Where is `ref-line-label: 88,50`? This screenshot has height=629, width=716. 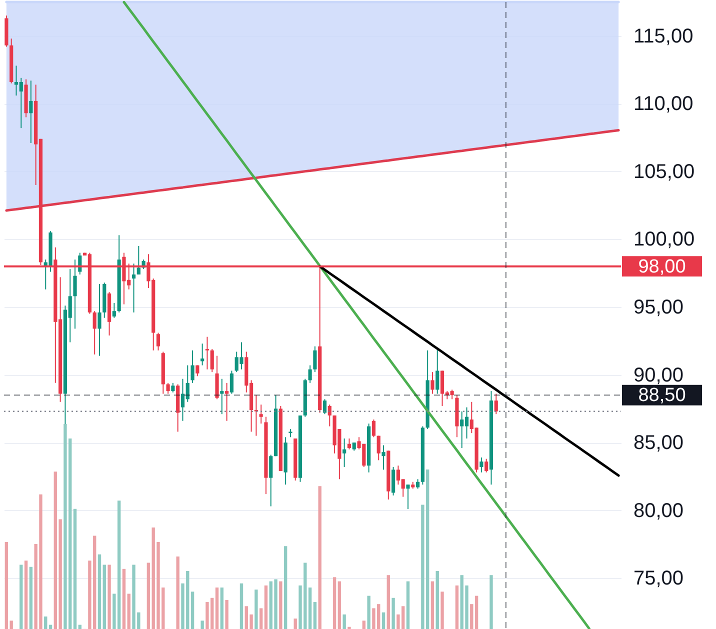 ref-line-label: 88,50 is located at coordinates (662, 395).